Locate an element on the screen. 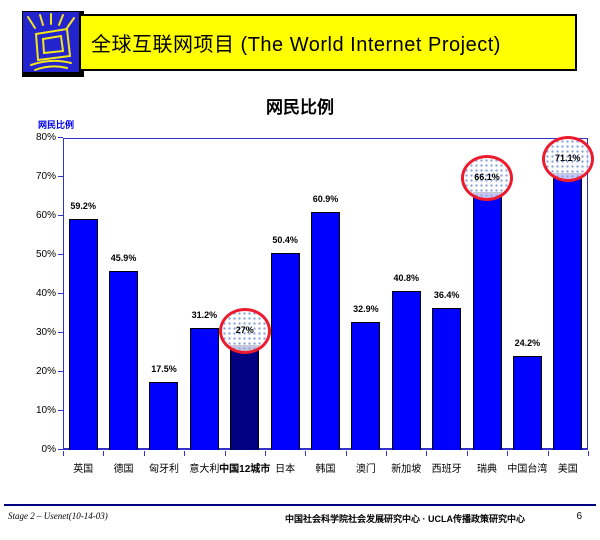 The width and height of the screenshot is (600, 540). y-axis-tick-label: 20% is located at coordinates (45, 371).